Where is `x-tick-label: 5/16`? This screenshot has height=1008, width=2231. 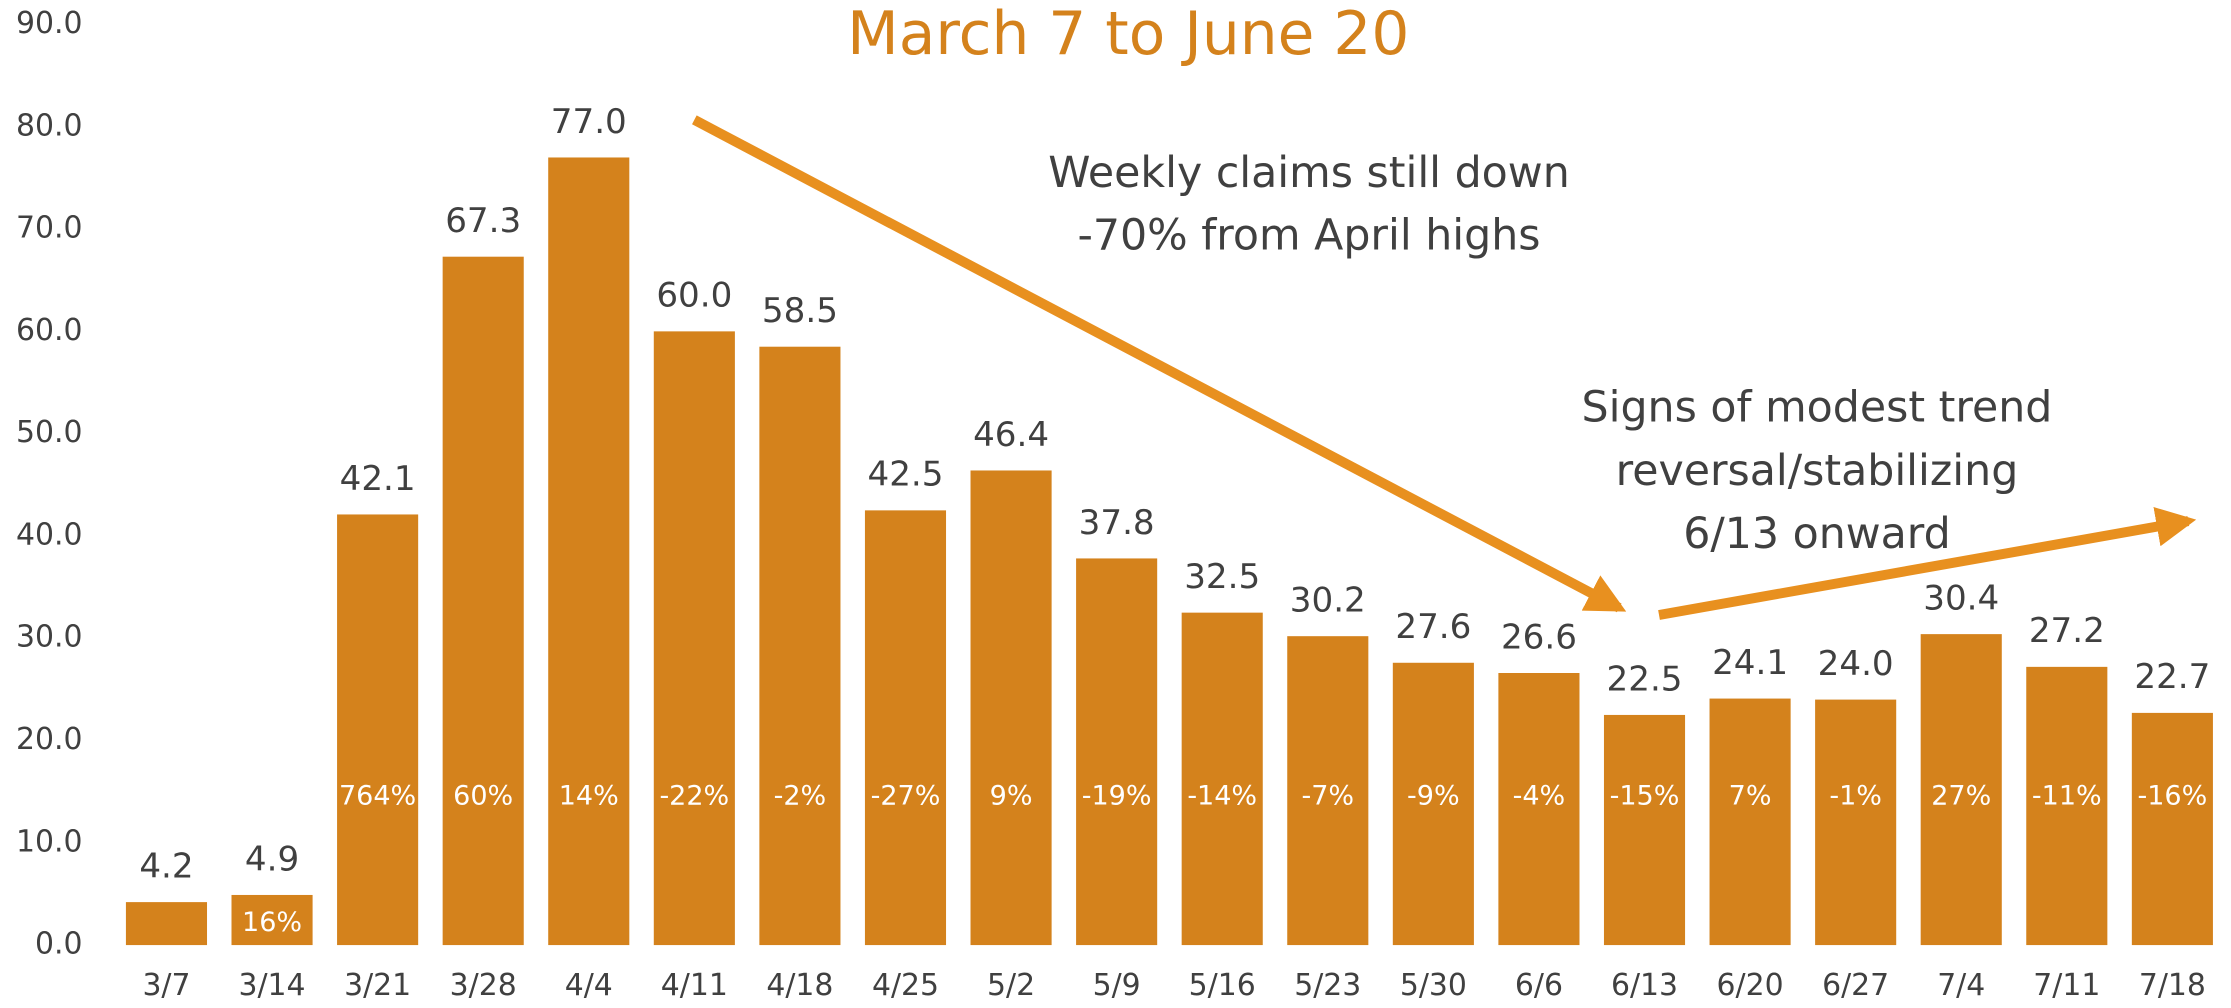
x-tick-label: 5/16 is located at coordinates (1222, 985).